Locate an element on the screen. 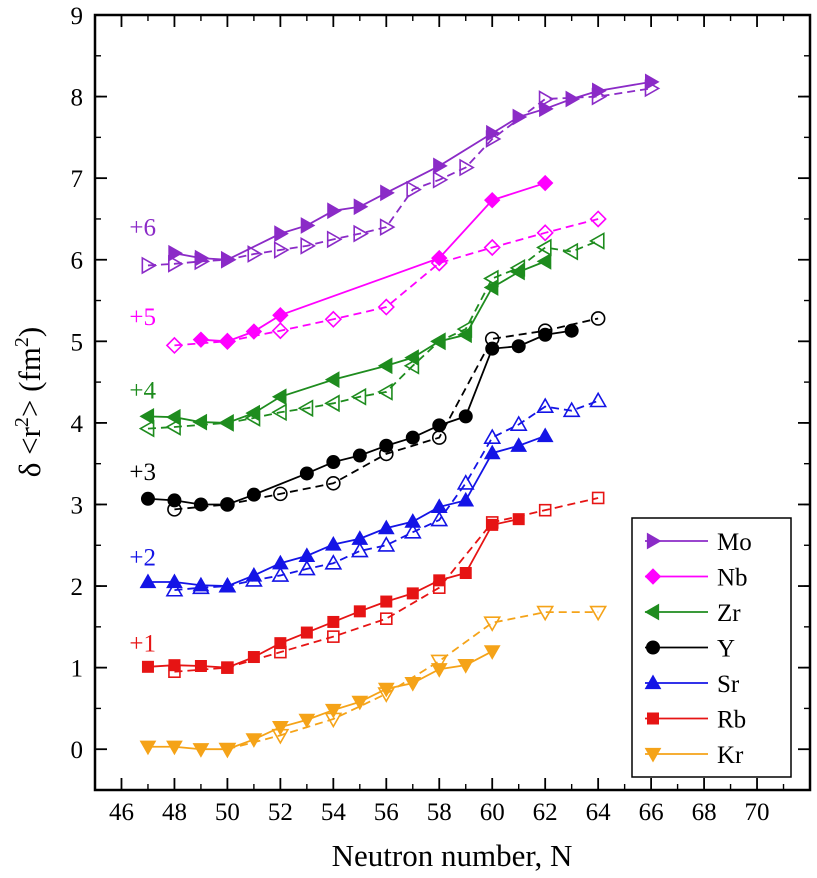 This screenshot has height=878, width=817. x-tick-label: 58 is located at coordinates (439, 812).